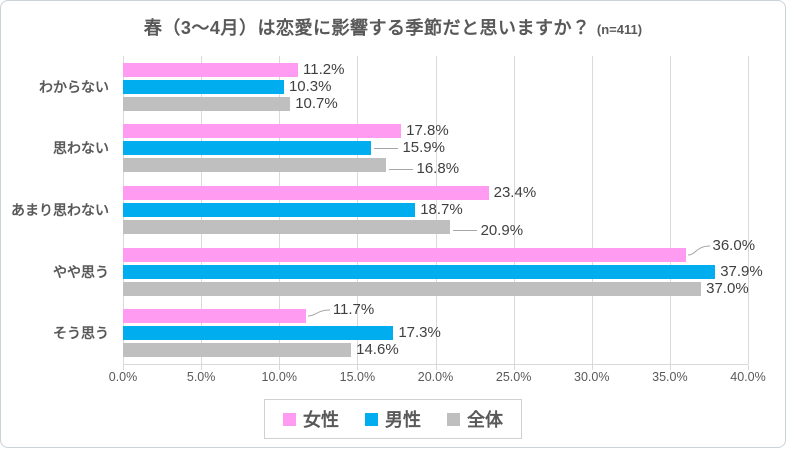 The image size is (788, 450). I want to click on category-label: あまり思わない, so click(60, 209).